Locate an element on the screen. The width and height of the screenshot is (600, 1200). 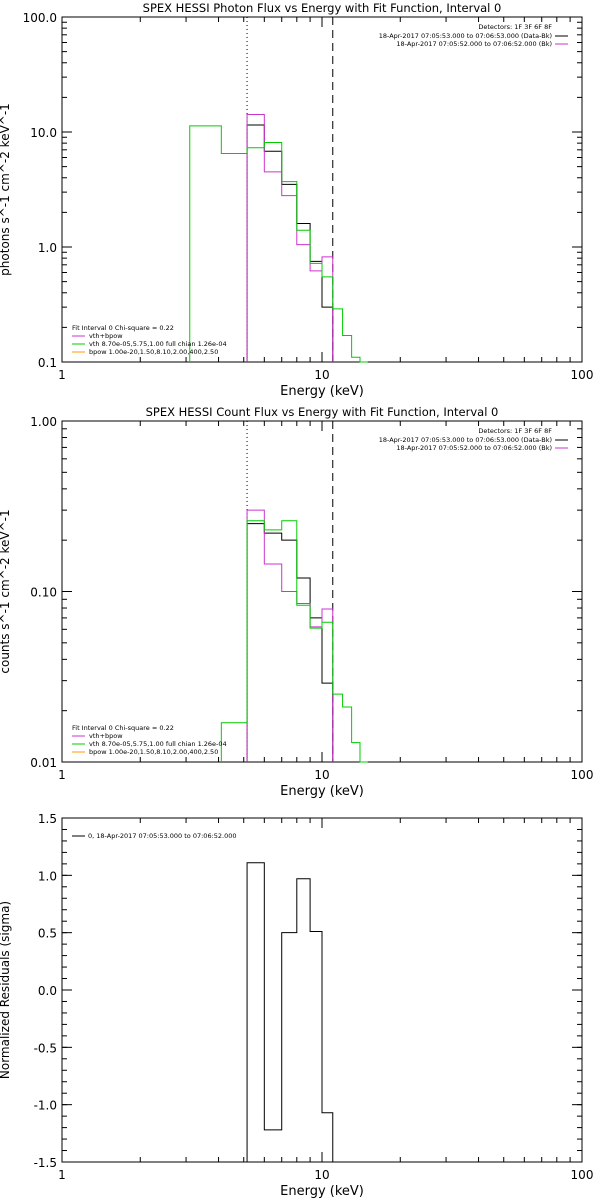
y-tick-label: -0.5 is located at coordinates (45, 1048).